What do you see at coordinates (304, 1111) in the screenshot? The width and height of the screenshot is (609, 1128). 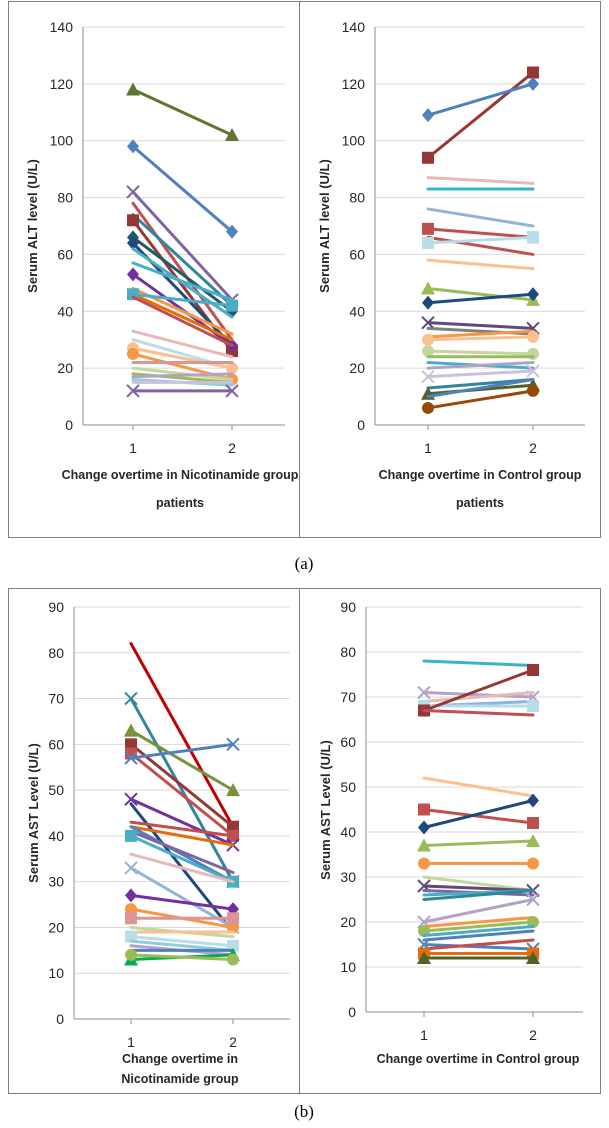 I see `panel-label-b: (b)` at bounding box center [304, 1111].